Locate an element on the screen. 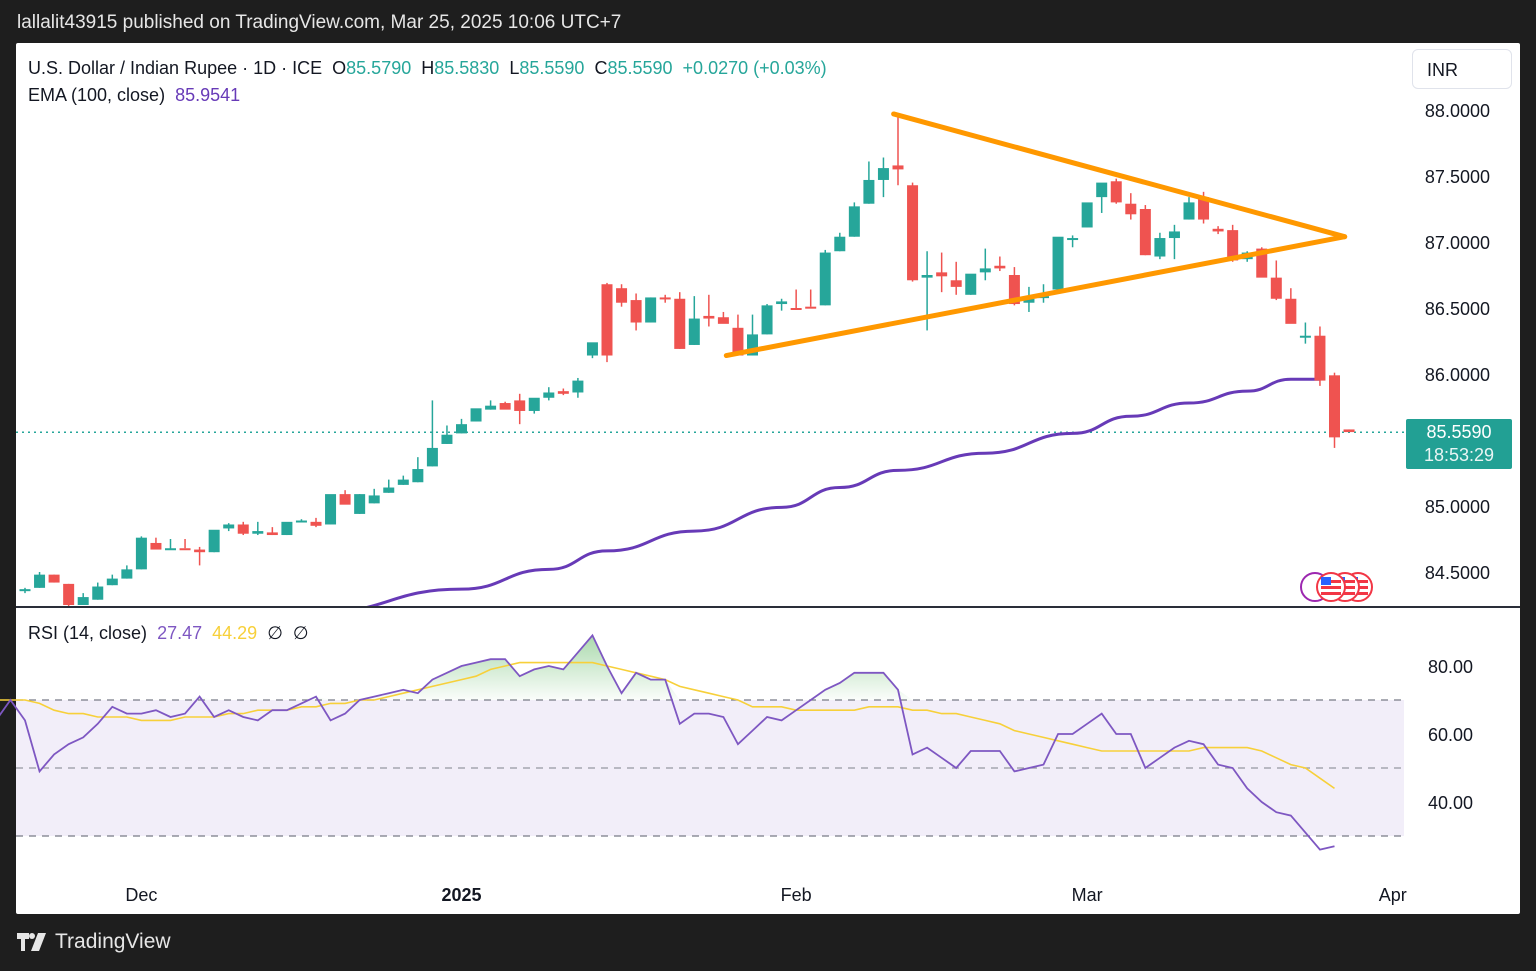 The width and height of the screenshot is (1536, 971). close-value: 85.5590 is located at coordinates (640, 68).